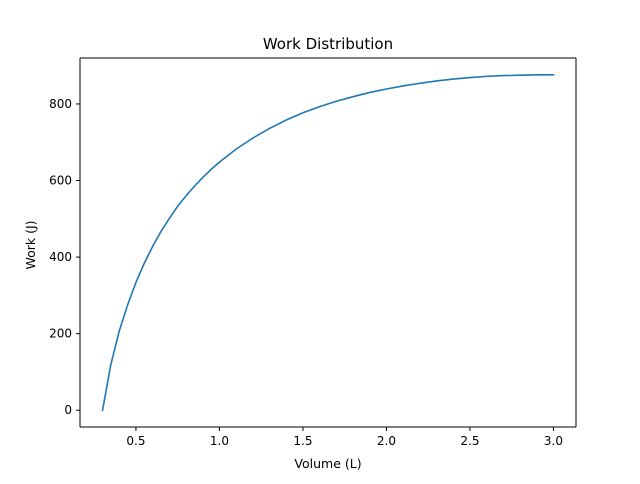 The width and height of the screenshot is (640, 484). What do you see at coordinates (302, 441) in the screenshot?
I see `x-tick-label: 1.5` at bounding box center [302, 441].